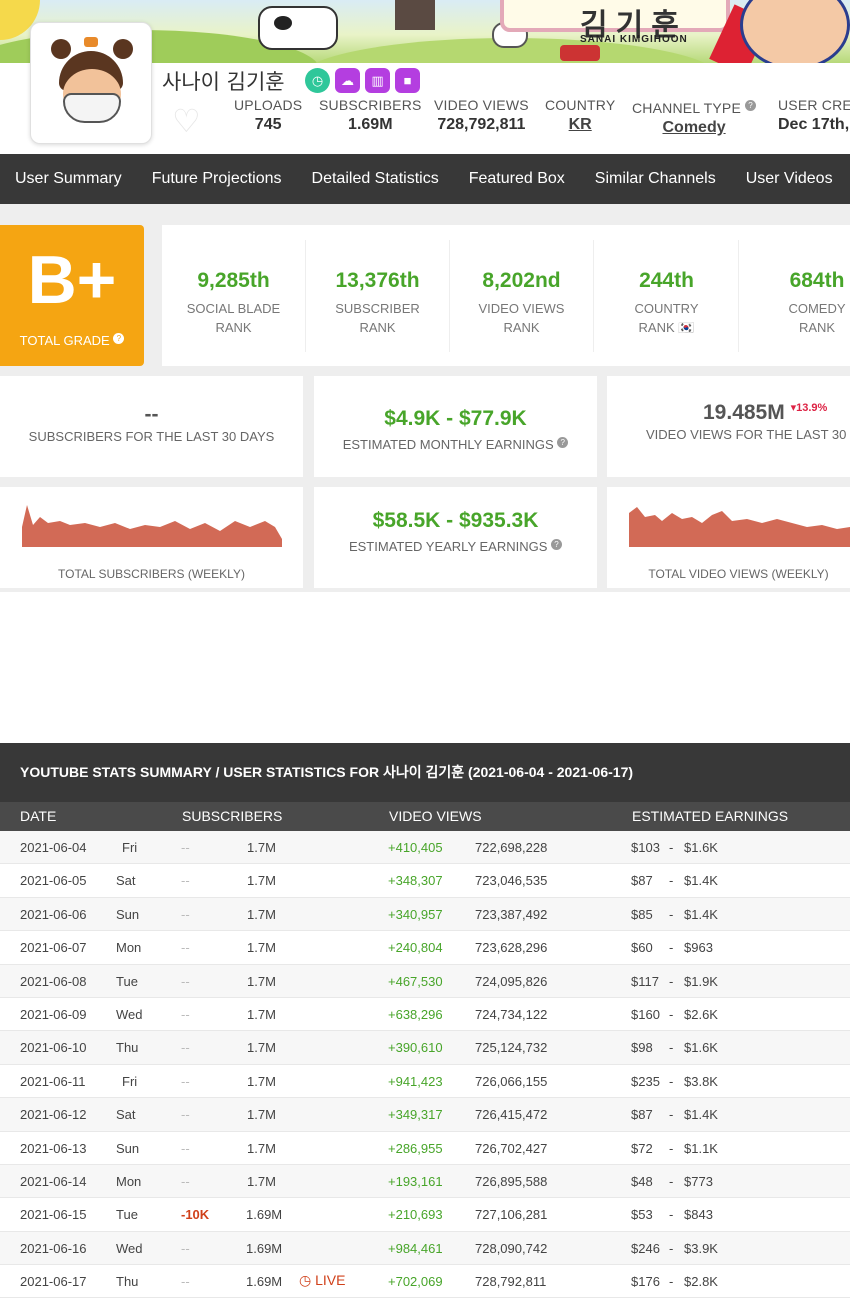  What do you see at coordinates (216, 178) in the screenshot?
I see `nav-future-projections: Future Projections` at bounding box center [216, 178].